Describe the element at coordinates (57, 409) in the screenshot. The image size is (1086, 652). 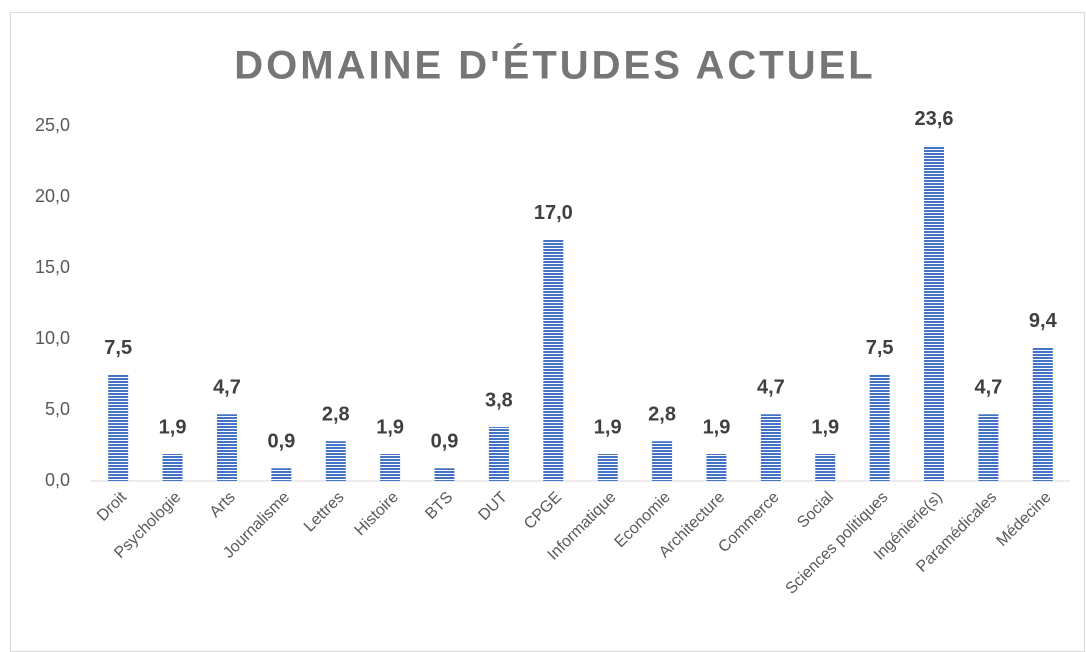
I see `y-tick-label: 5,0` at that location.